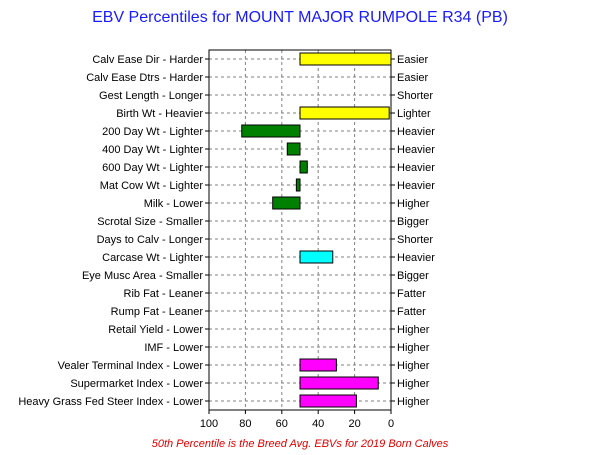 The height and width of the screenshot is (455, 600). Describe the element at coordinates (391, 424) in the screenshot. I see `x-tick-label: 0` at that location.